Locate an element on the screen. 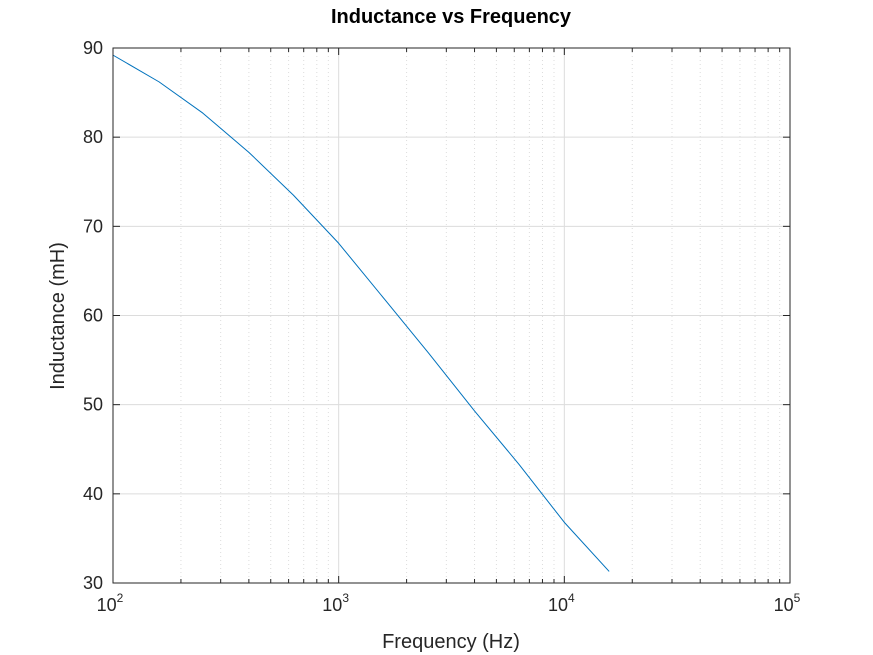 This screenshot has height=655, width=873. x-tick-exponent: 4 is located at coordinates (571, 598).